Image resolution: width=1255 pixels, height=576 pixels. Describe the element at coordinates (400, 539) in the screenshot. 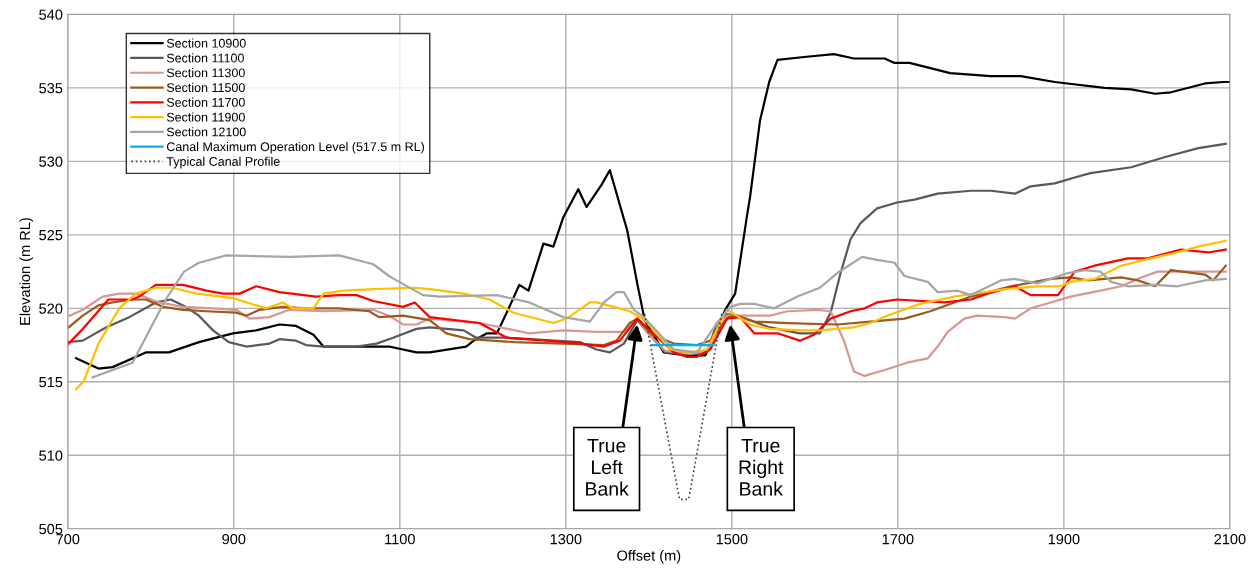

I see `x-tick-label: 1100` at that location.